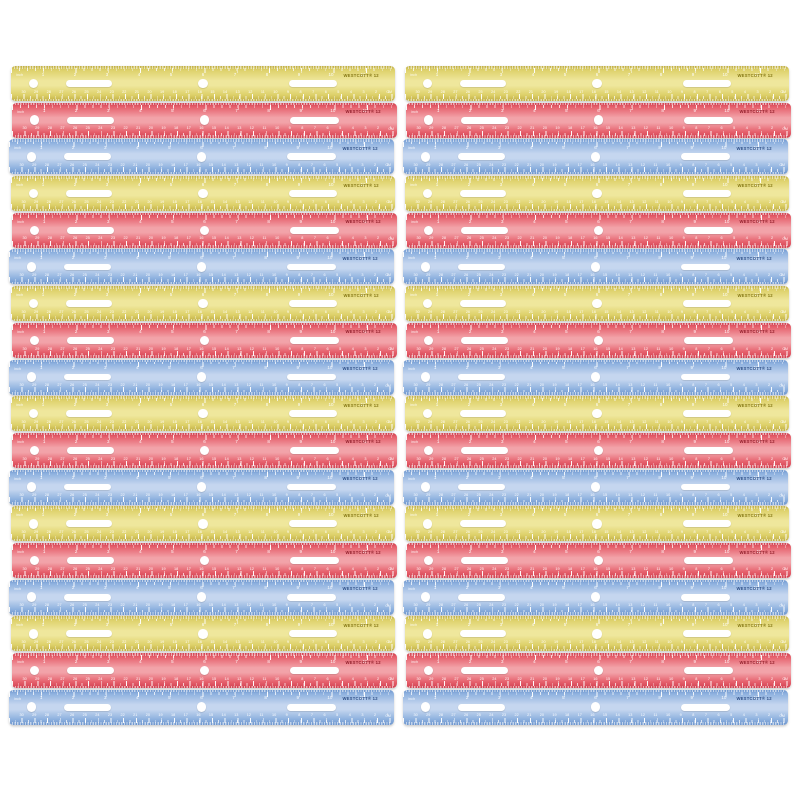 The width and height of the screenshot is (800, 800). I want to click on ruler-right-slot, so click(706, 267).